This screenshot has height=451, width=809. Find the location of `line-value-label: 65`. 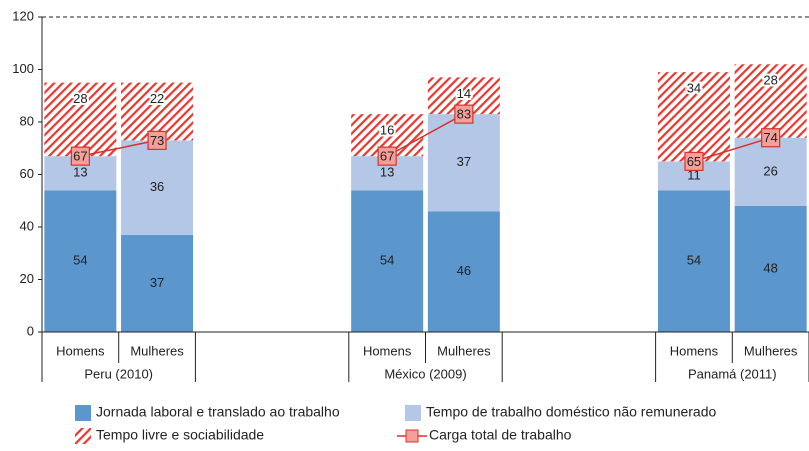

line-value-label: 65 is located at coordinates (694, 161).